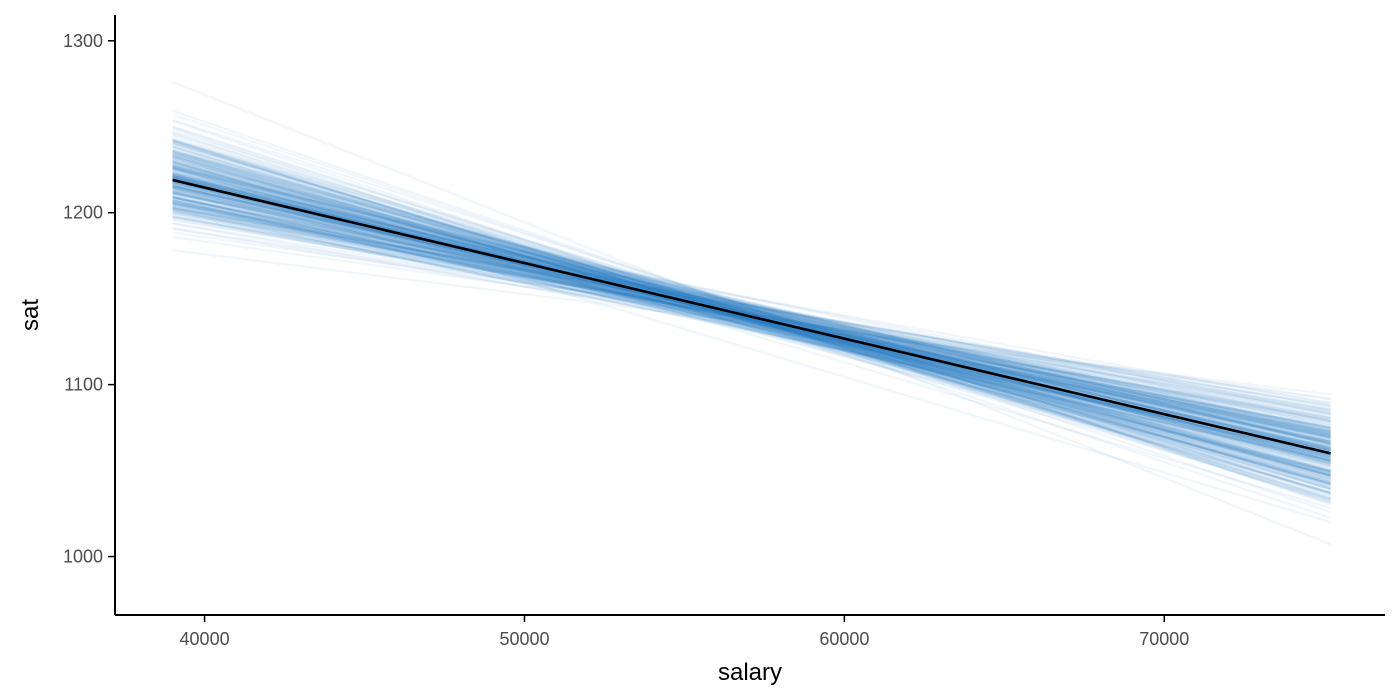 This screenshot has width=1400, height=700. I want to click on y-tick-label: 1300, so click(83, 41).